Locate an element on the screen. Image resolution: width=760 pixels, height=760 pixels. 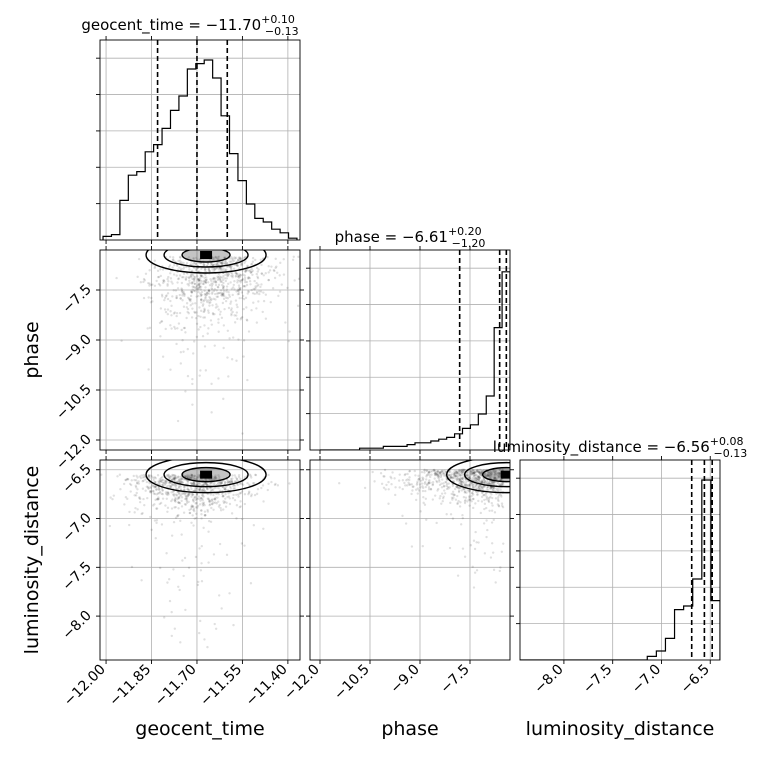
x-tick-label: −10.5 is located at coordinates (352, 683).